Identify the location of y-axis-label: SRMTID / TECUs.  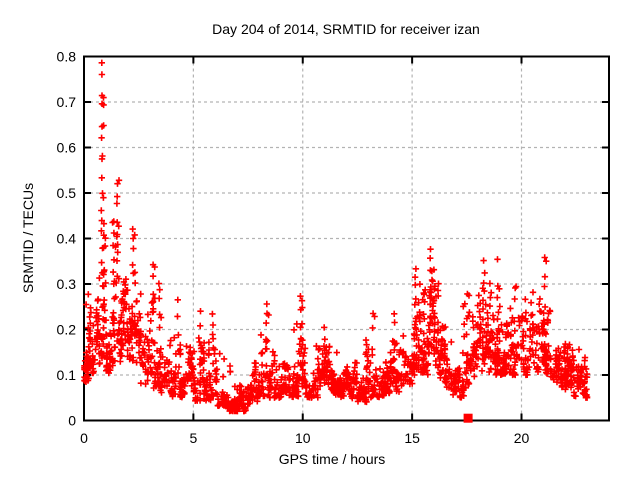
(28, 238).